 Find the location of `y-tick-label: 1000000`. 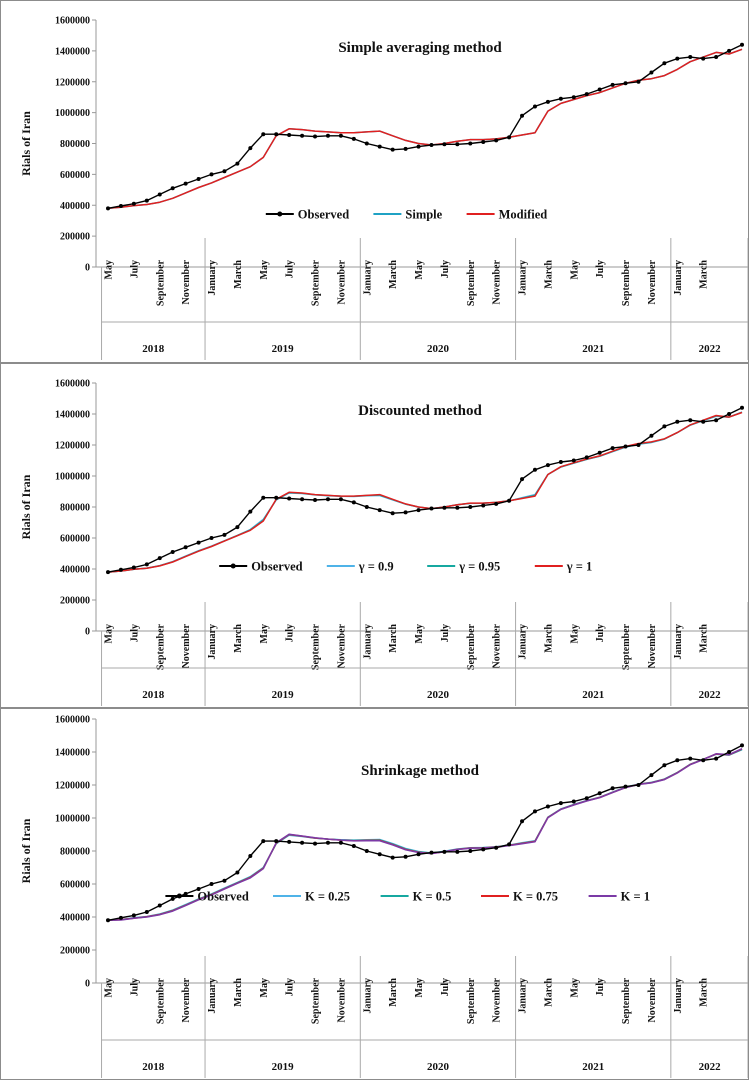

y-tick-label: 1000000 is located at coordinates (72, 113).